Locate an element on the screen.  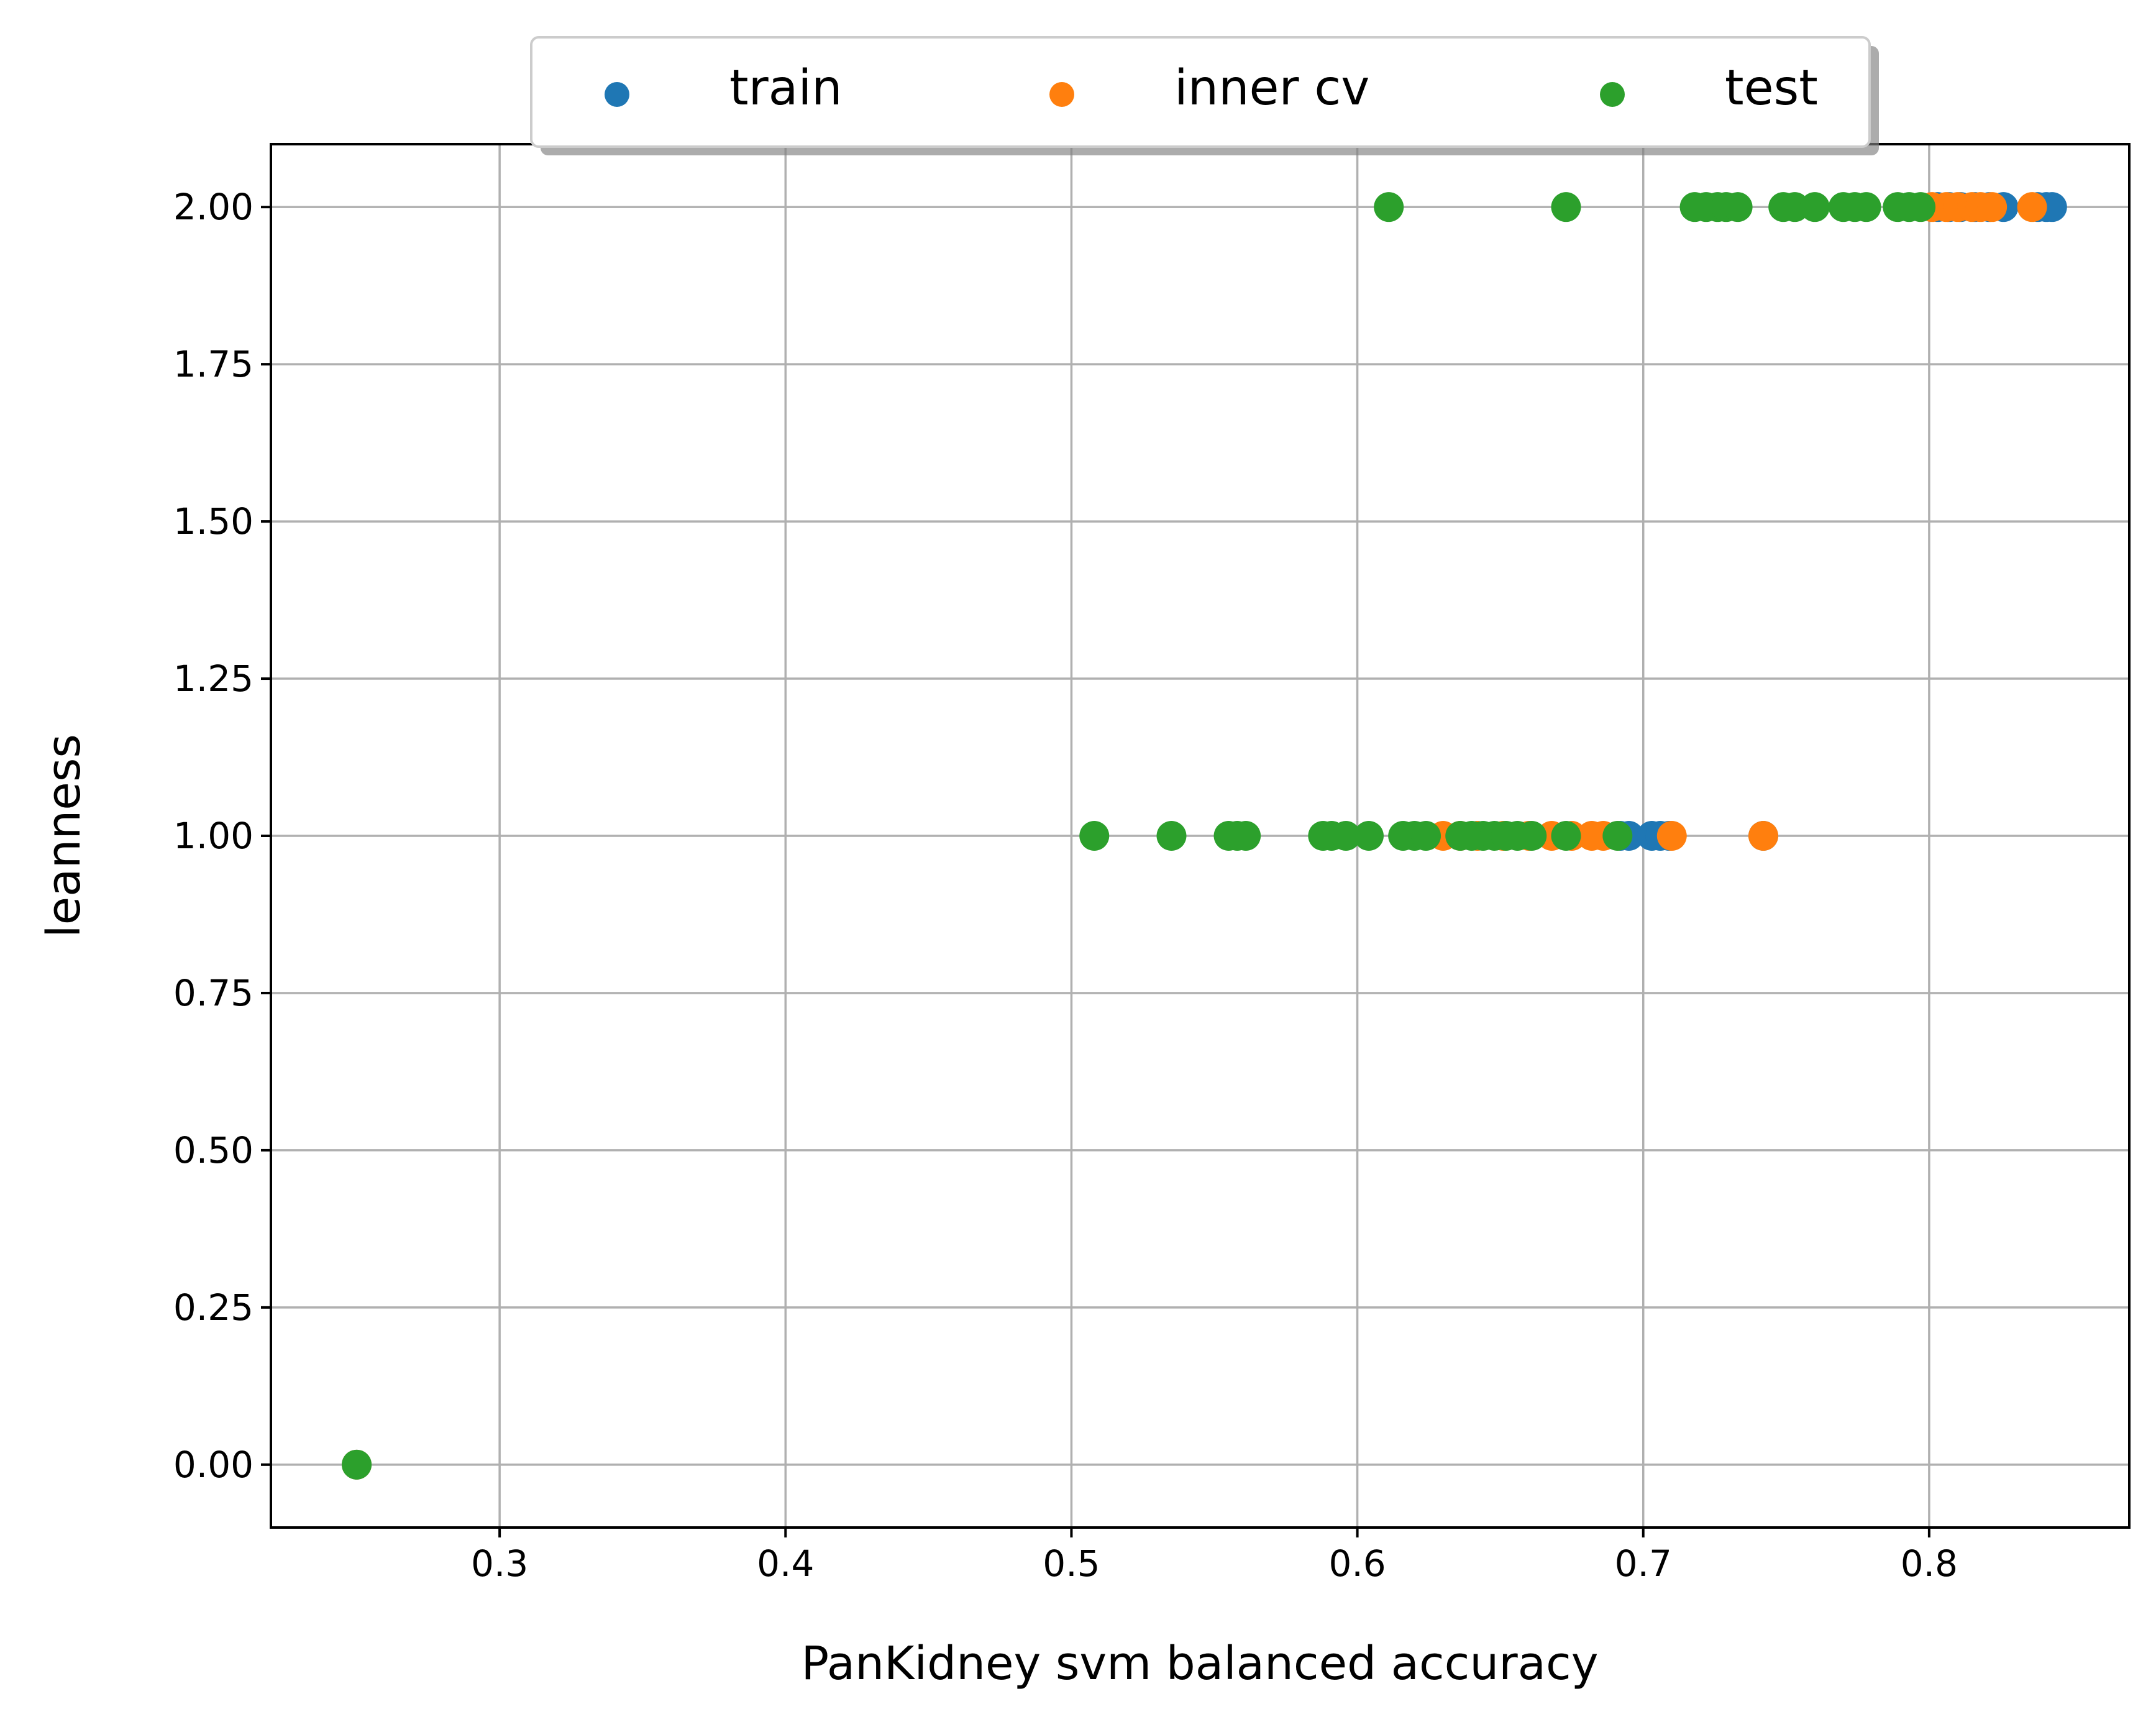
legend-marker-inner-cv is located at coordinates (1061, 94).